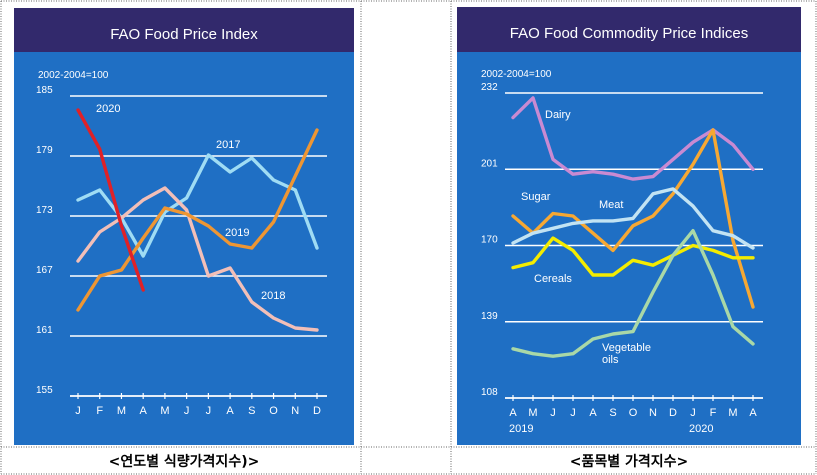 This screenshot has width=817, height=475. Describe the element at coordinates (701, 429) in the screenshot. I see `year-label-2020: 2020` at that location.